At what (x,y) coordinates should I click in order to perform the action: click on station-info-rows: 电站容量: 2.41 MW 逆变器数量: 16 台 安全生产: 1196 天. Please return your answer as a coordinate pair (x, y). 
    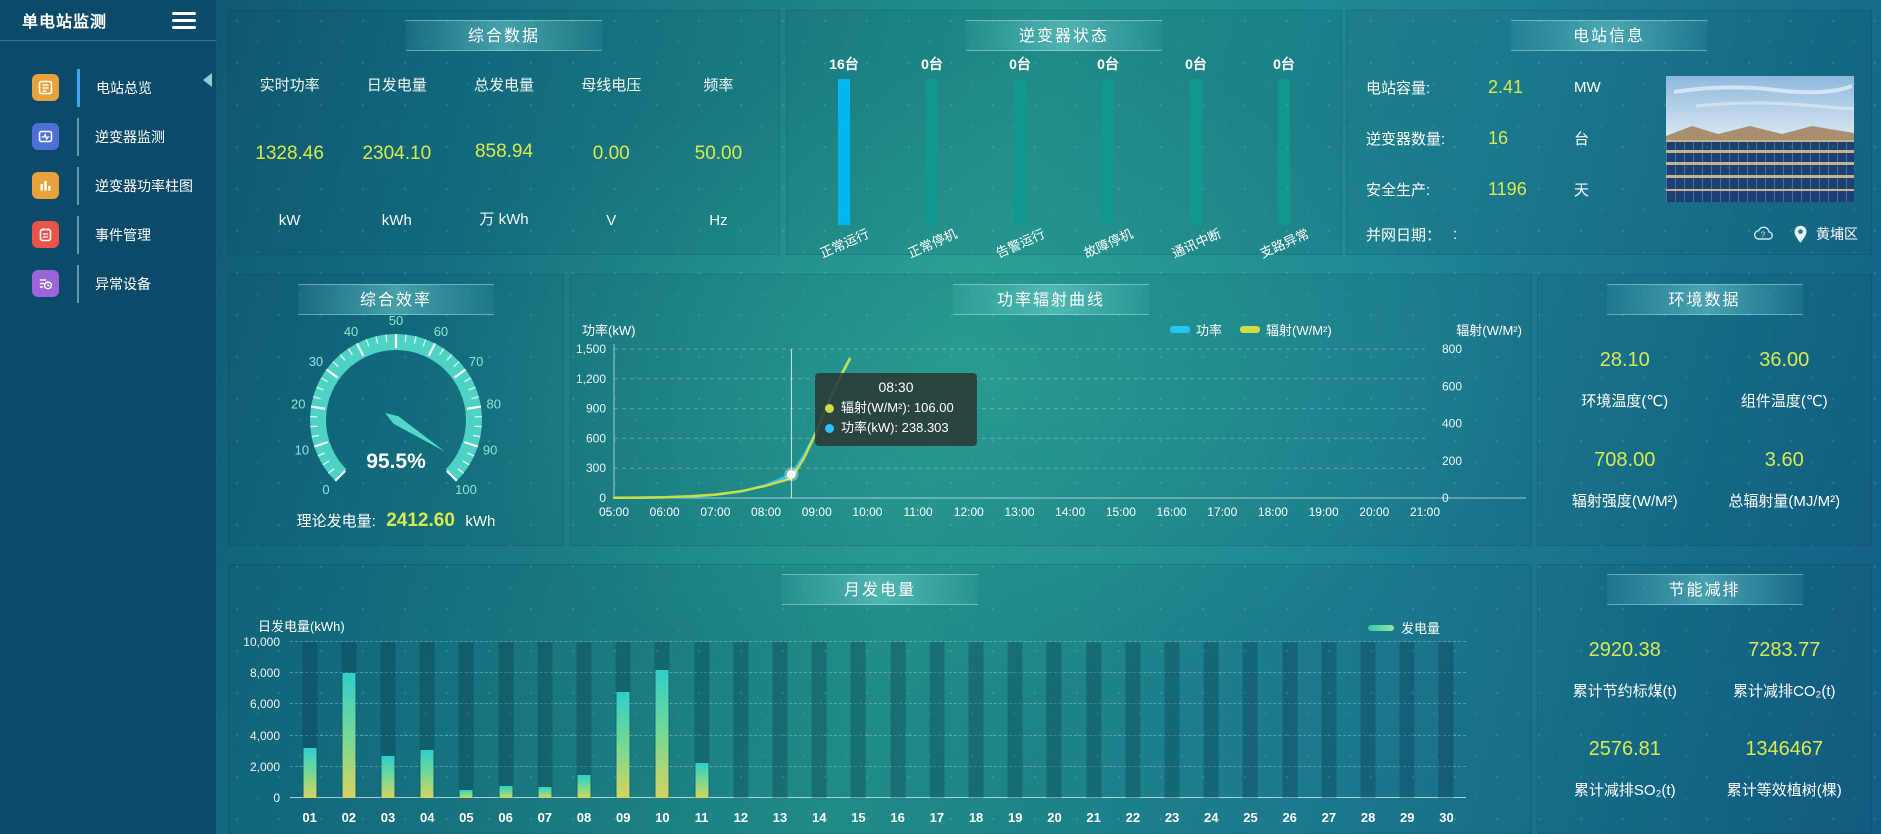
    Looking at the image, I should click on (1516, 138).